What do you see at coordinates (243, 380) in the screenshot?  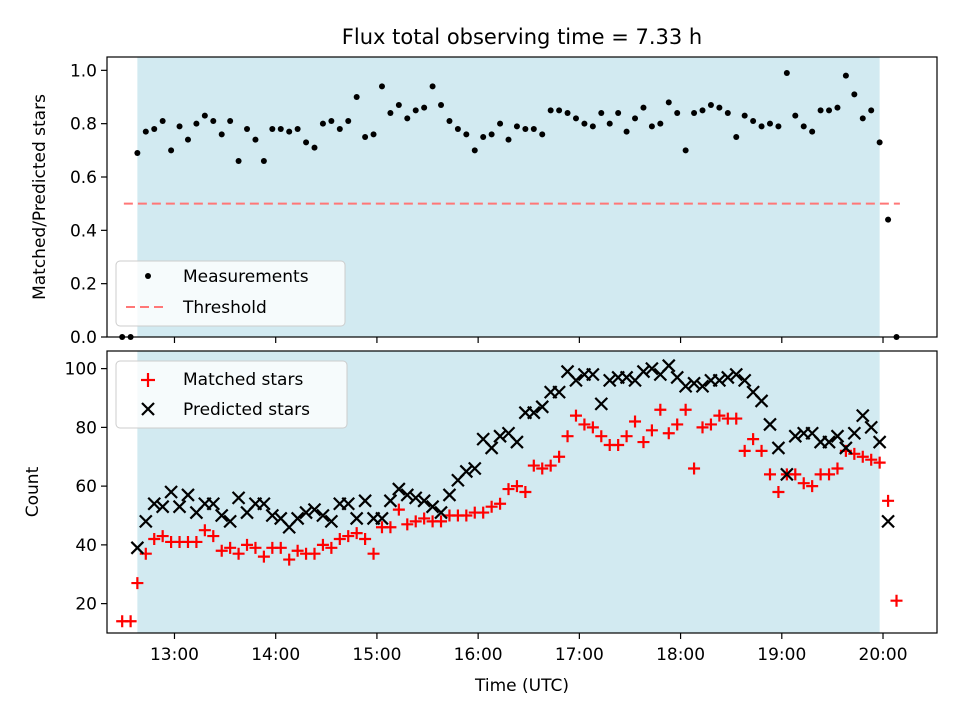 I see `legend-matched-label: Matched stars` at bounding box center [243, 380].